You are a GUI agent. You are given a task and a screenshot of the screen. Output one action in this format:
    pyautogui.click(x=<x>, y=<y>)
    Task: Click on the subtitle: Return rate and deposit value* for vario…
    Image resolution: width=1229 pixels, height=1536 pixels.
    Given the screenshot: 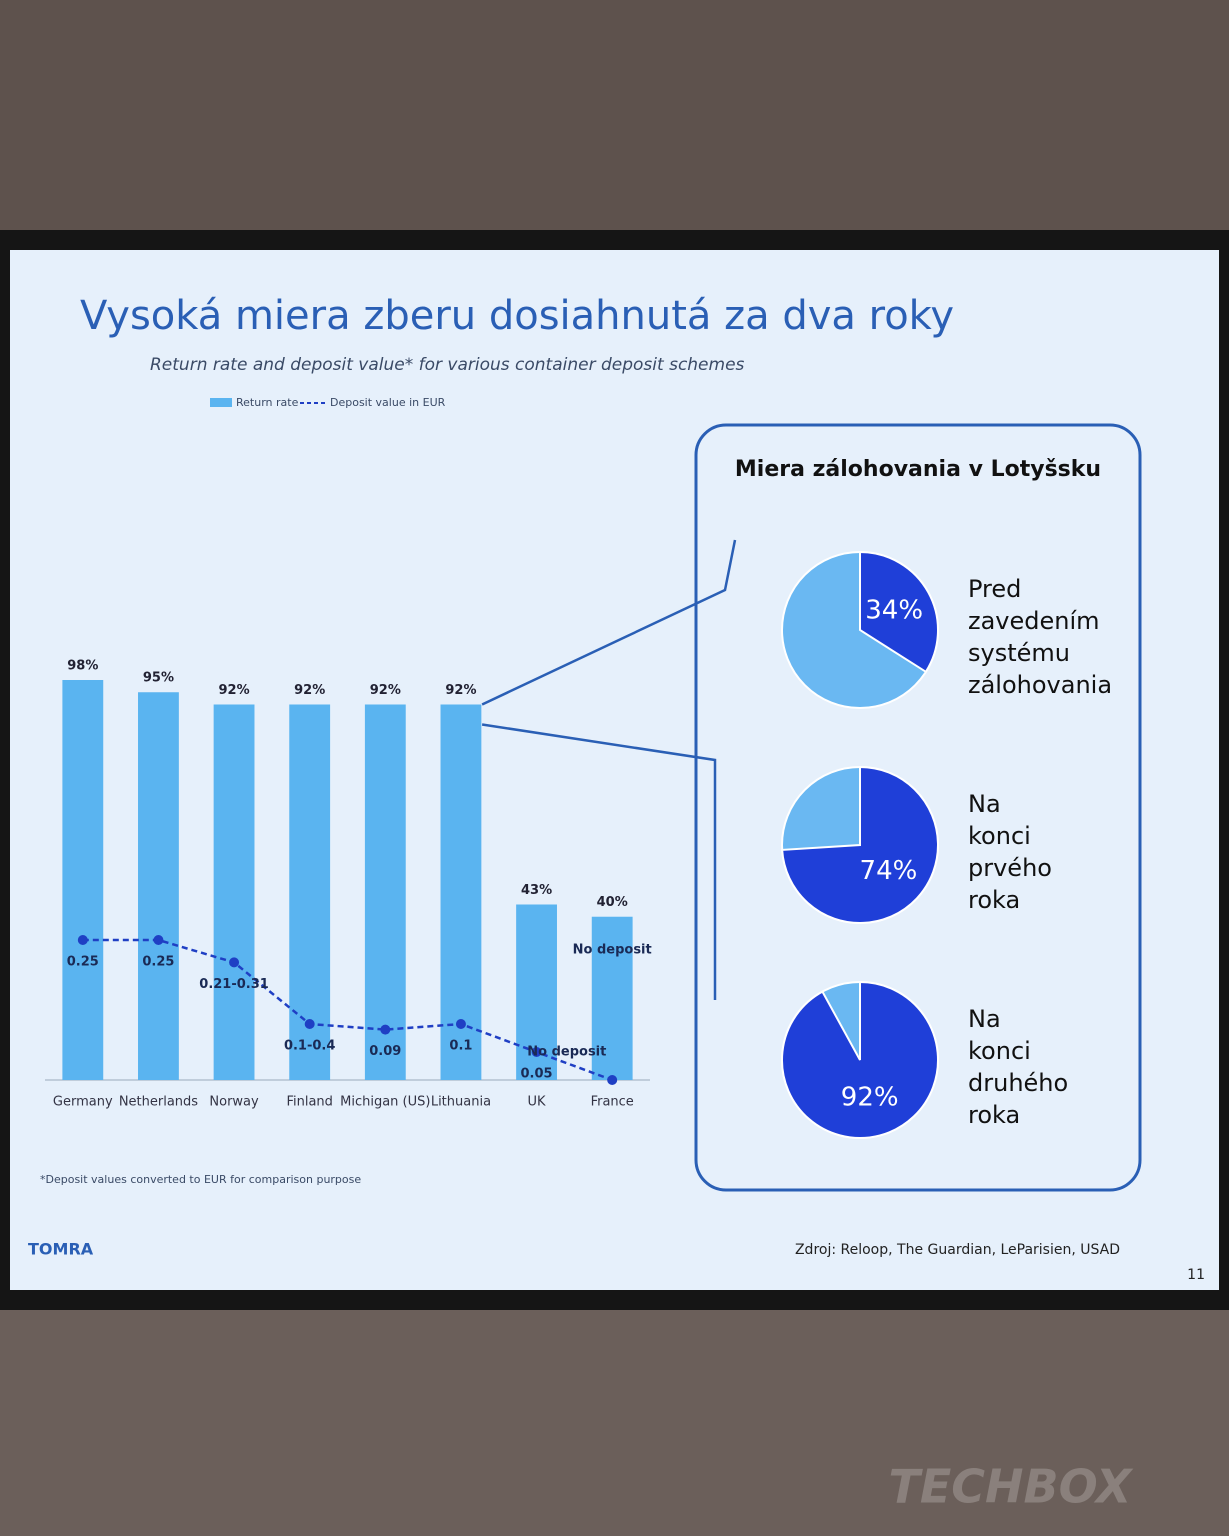 What is the action you would take?
    pyautogui.click(x=447, y=365)
    